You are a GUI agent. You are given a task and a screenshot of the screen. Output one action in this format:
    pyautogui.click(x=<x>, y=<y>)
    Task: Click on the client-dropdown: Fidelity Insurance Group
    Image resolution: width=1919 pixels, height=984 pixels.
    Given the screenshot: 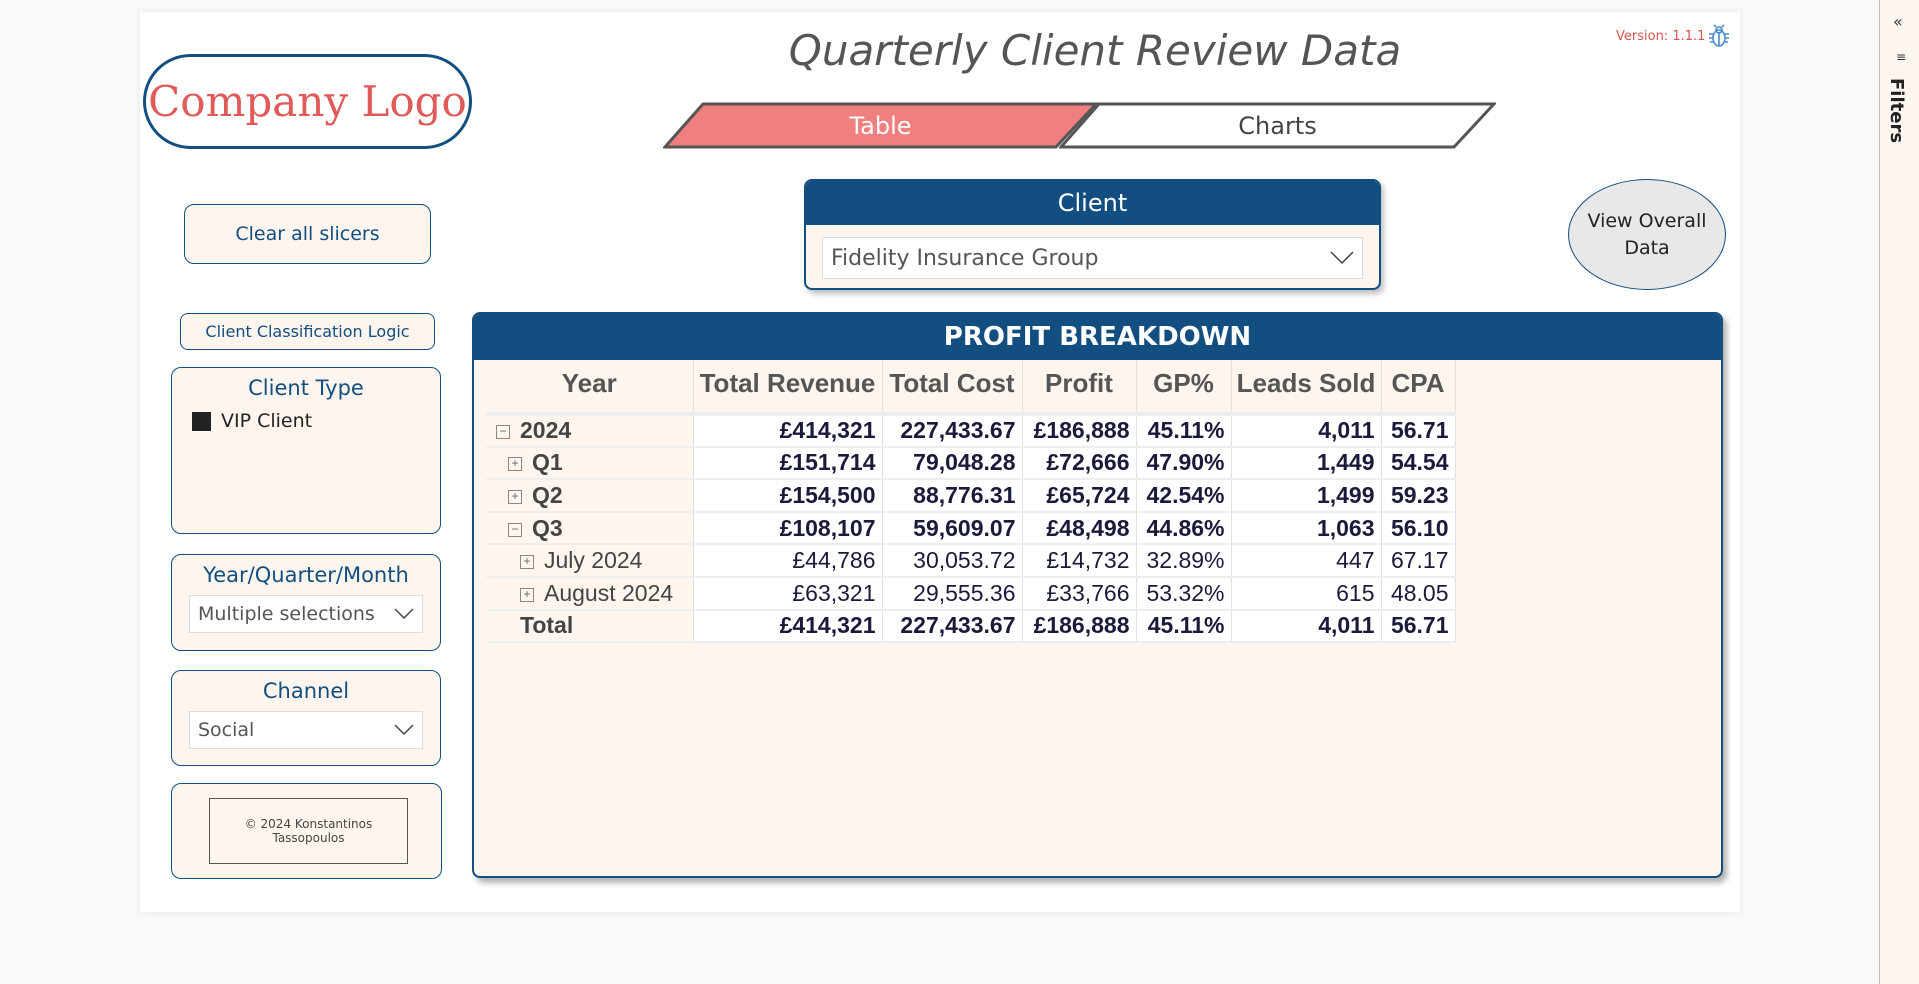 What is the action you would take?
    pyautogui.click(x=1092, y=258)
    